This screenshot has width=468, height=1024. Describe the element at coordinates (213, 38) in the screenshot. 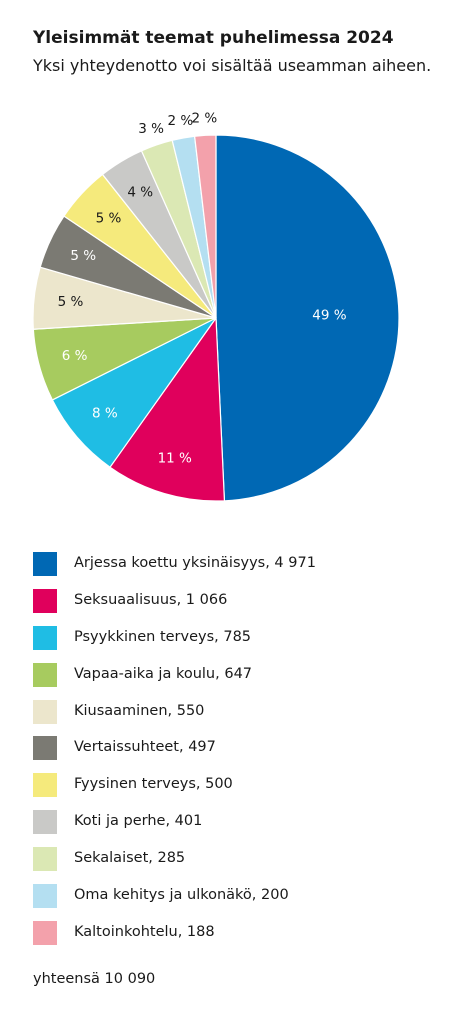

I see `chart-title: Yleisimmät teemat puhelimessa 2024` at that location.